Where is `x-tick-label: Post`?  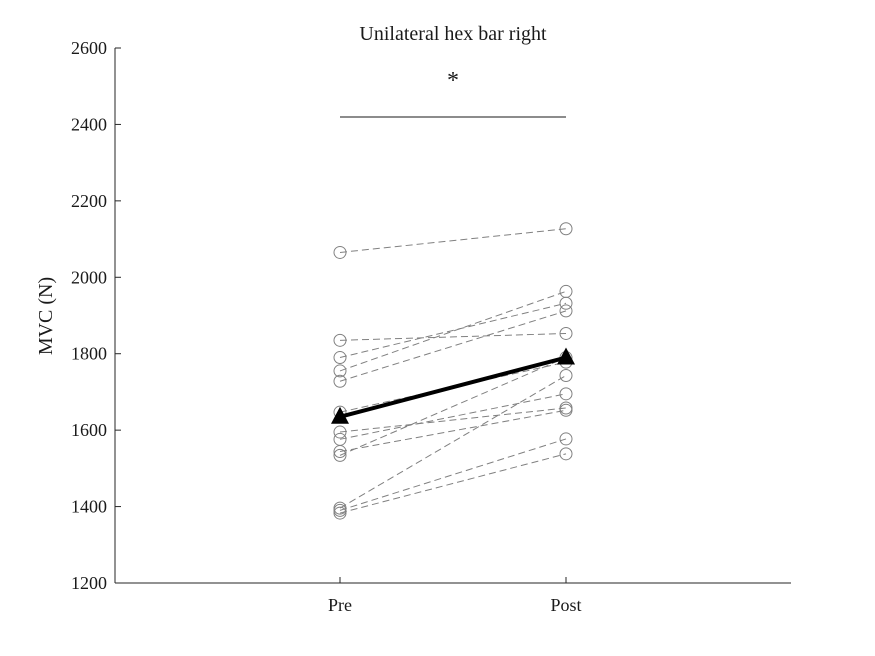 x-tick-label: Post is located at coordinates (565, 605).